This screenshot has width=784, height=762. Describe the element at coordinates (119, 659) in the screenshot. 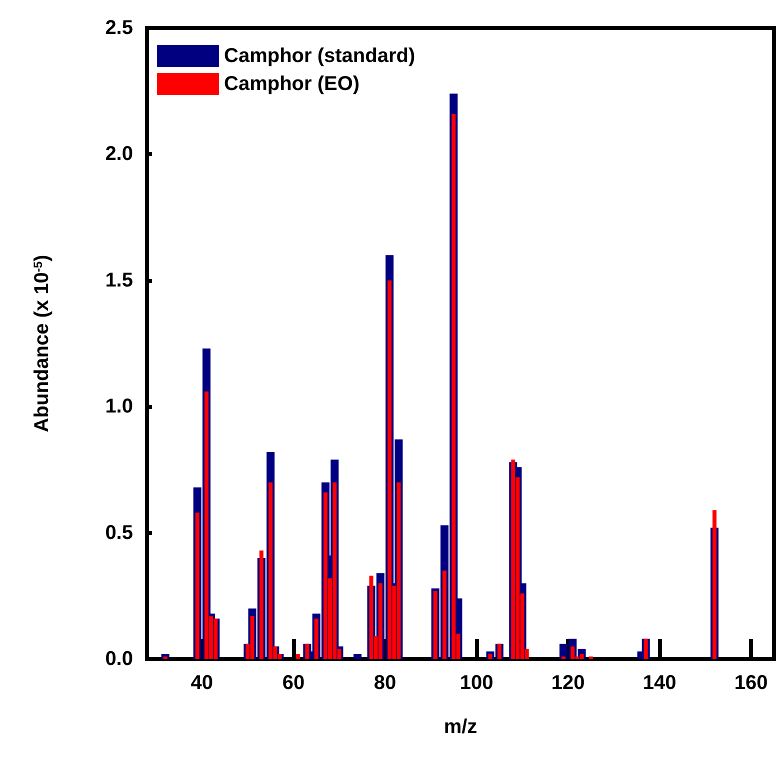

I see `y-tick-label: 0.0` at that location.